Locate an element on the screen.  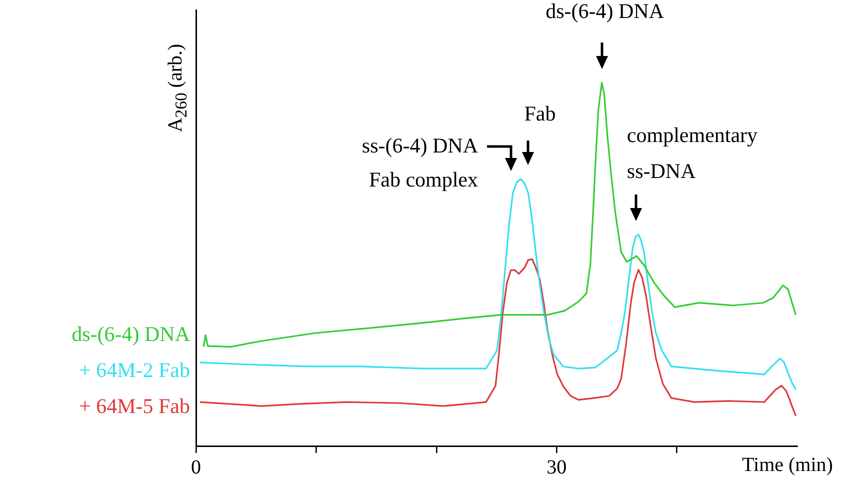
annotation: complementary ss-DNA is located at coordinates (692, 152).